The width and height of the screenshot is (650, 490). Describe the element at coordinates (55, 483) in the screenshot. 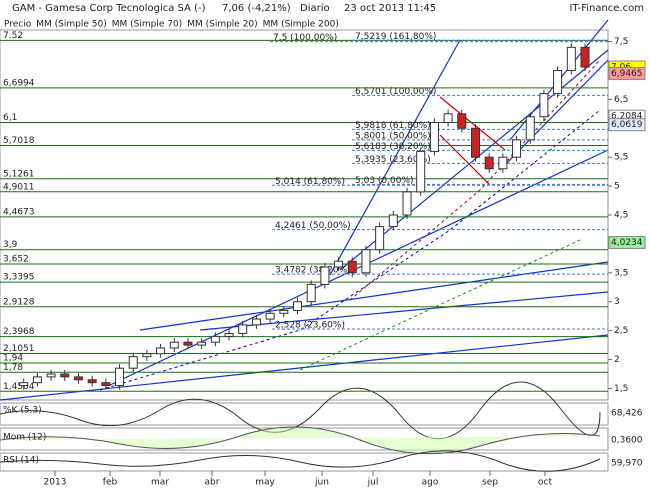

I see `x-tick-label: 2013` at that location.